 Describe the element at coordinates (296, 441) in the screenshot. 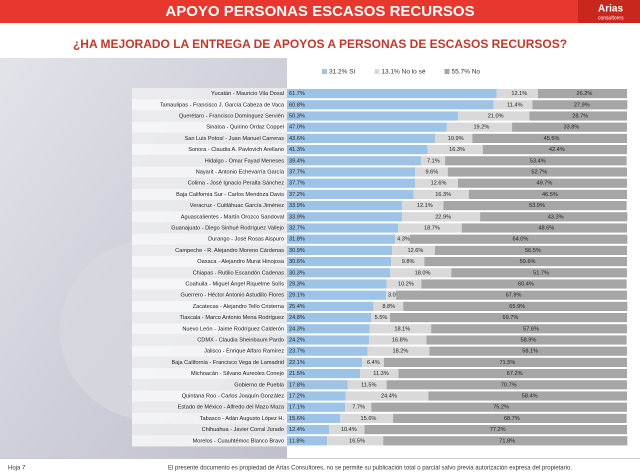

I see `value-label: 11.8%` at that location.